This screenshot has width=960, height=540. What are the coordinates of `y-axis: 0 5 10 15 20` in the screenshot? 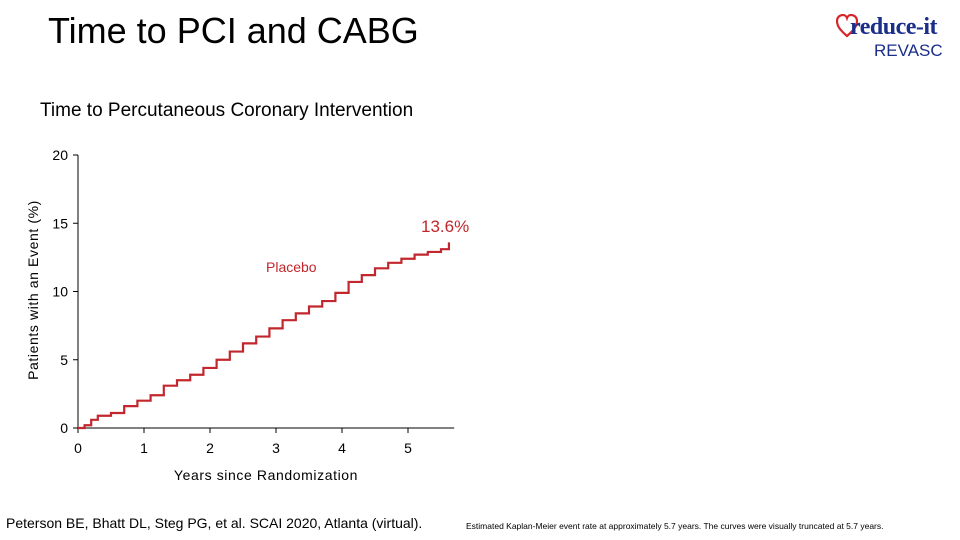 It's located at (65, 291).